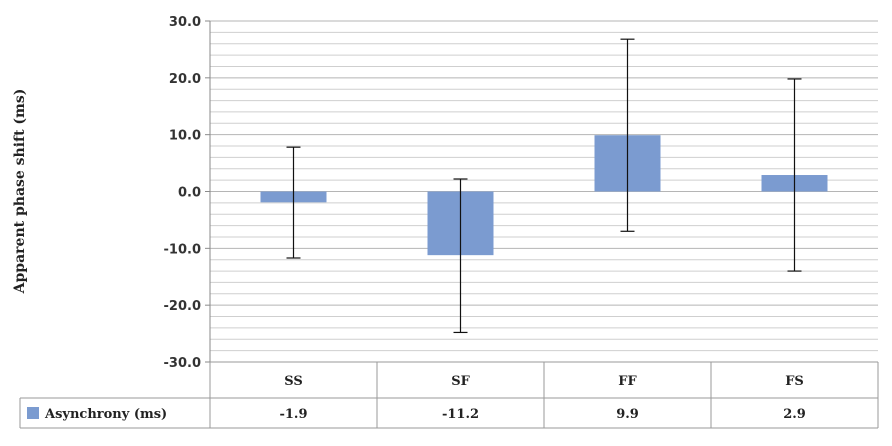  Describe the element at coordinates (460, 414) in the screenshot. I see `data-table-value: -11.2` at that location.